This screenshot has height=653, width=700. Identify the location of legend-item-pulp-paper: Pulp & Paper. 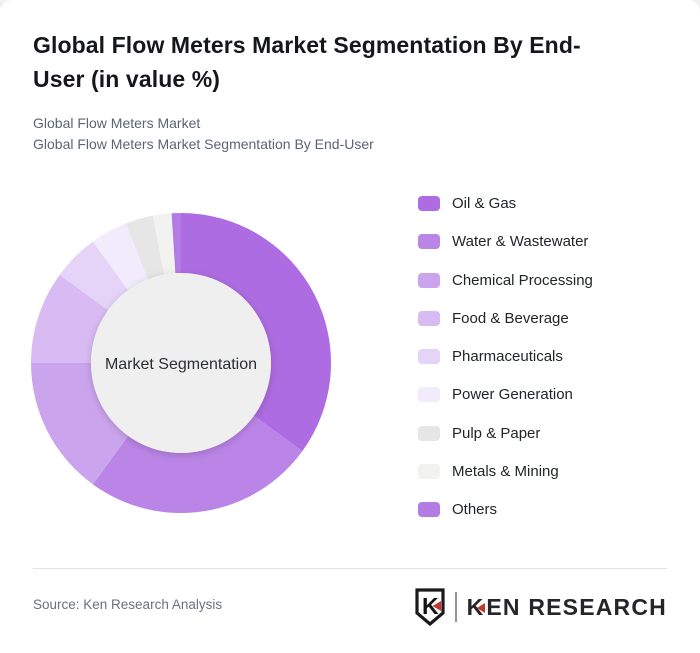
(505, 433).